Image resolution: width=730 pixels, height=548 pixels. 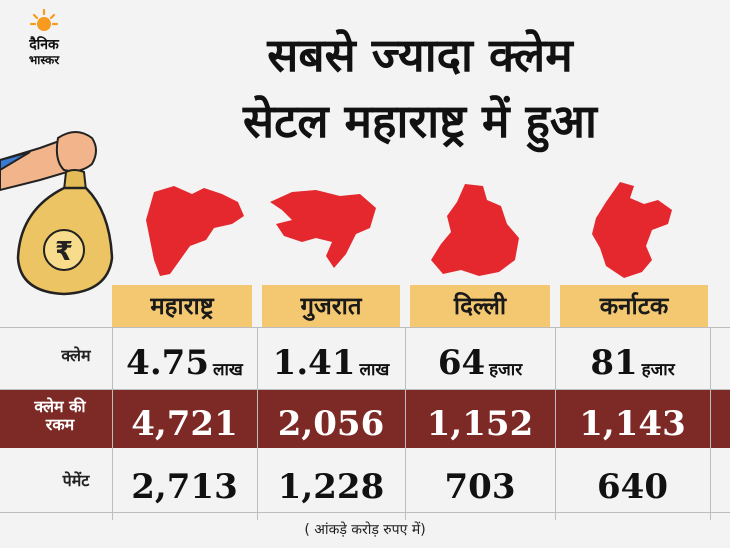 What do you see at coordinates (195, 231) in the screenshot?
I see `maharashtra-map-icon` at bounding box center [195, 231].